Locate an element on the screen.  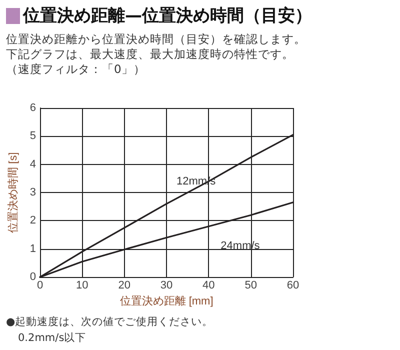
x-tick-label: 40 is located at coordinates (208, 286).